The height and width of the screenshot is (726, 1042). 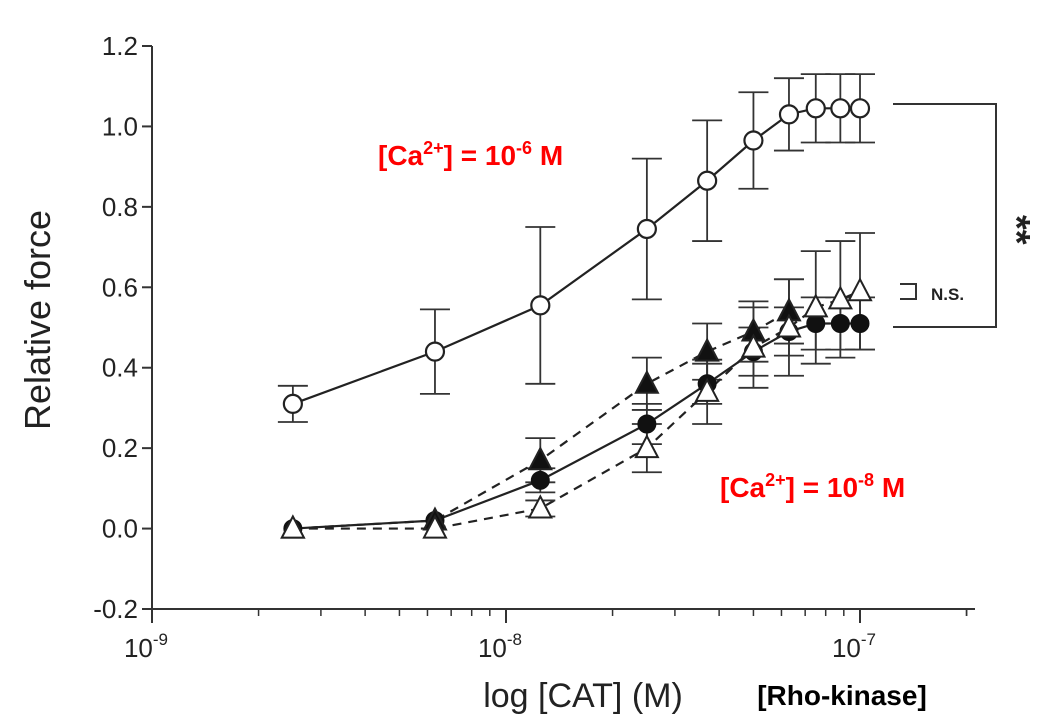 I want to click on annotation-high-calcium: [Ca2+] = 10-6 M, so click(x=470, y=154).